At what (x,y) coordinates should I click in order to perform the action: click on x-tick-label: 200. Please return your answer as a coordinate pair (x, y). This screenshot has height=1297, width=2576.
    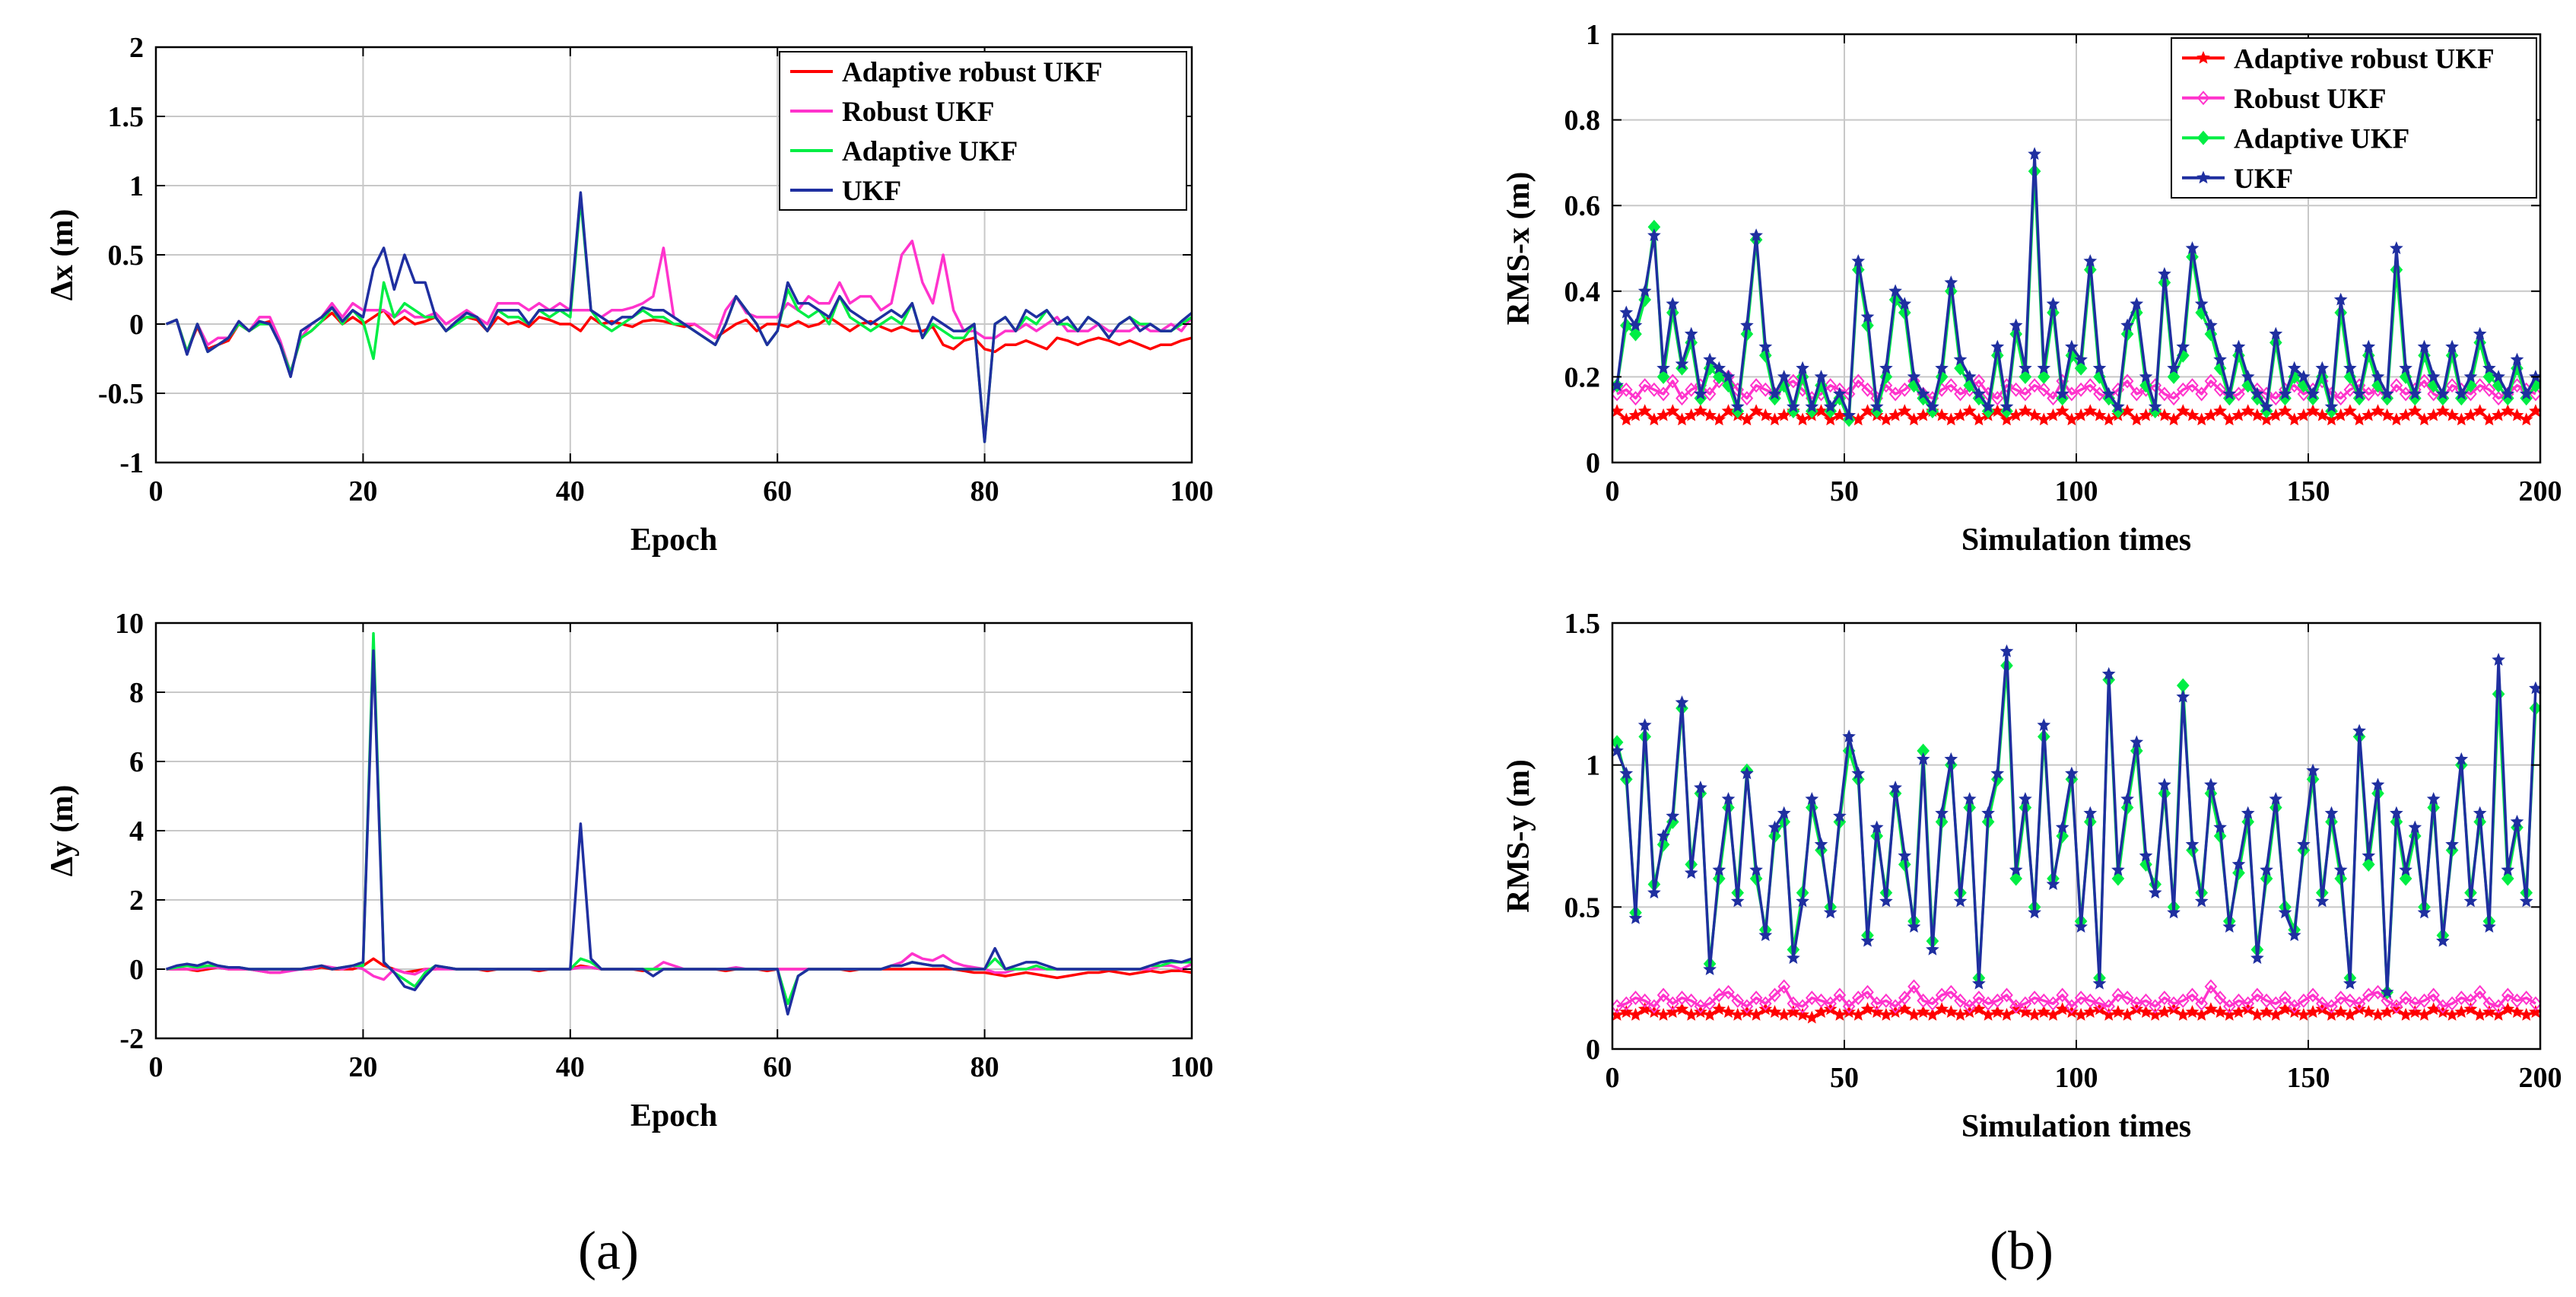
    Looking at the image, I should click on (2540, 491).